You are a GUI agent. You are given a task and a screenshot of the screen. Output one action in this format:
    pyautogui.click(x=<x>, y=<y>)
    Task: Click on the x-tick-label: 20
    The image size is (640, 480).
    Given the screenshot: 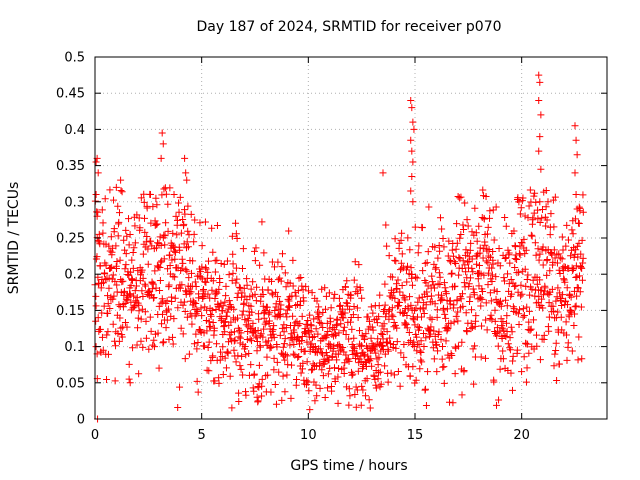 What is the action you would take?
    pyautogui.click(x=521, y=435)
    